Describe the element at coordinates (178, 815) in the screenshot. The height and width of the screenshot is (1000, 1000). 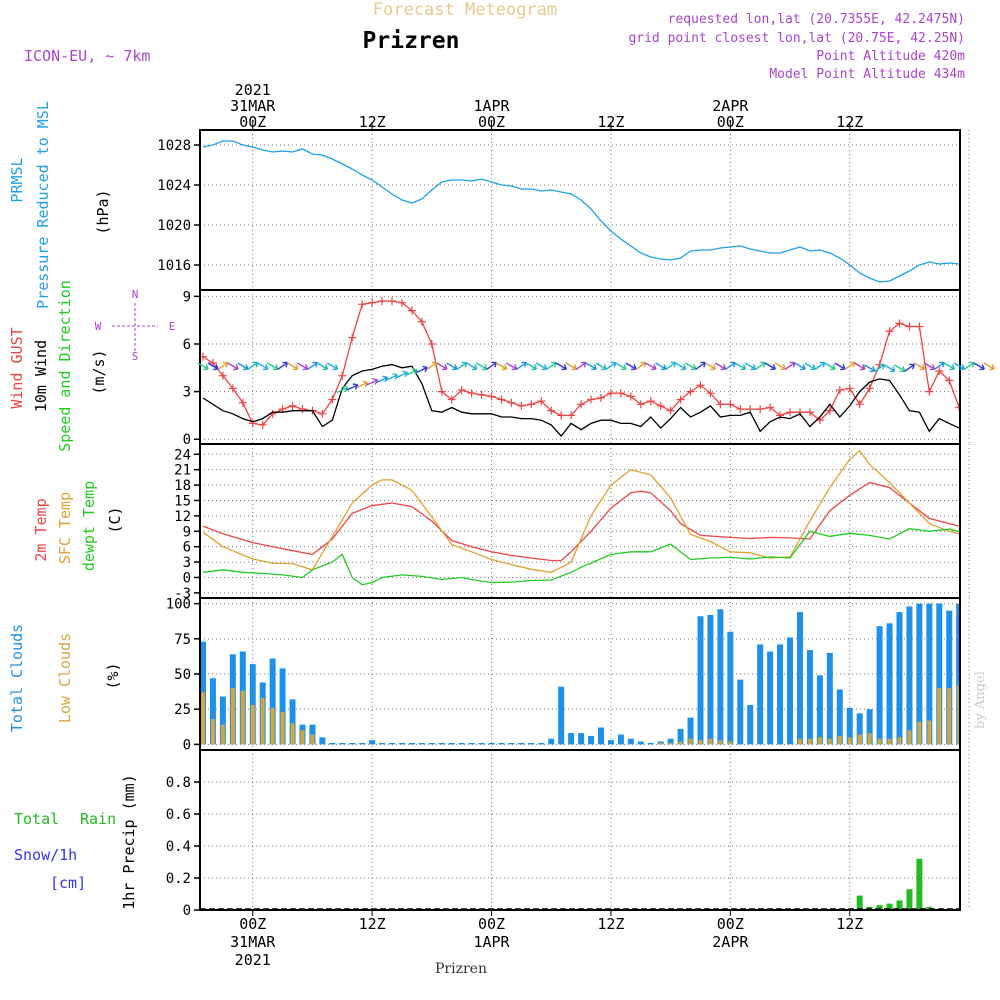
I see `ytick-label: 0.6` at that location.